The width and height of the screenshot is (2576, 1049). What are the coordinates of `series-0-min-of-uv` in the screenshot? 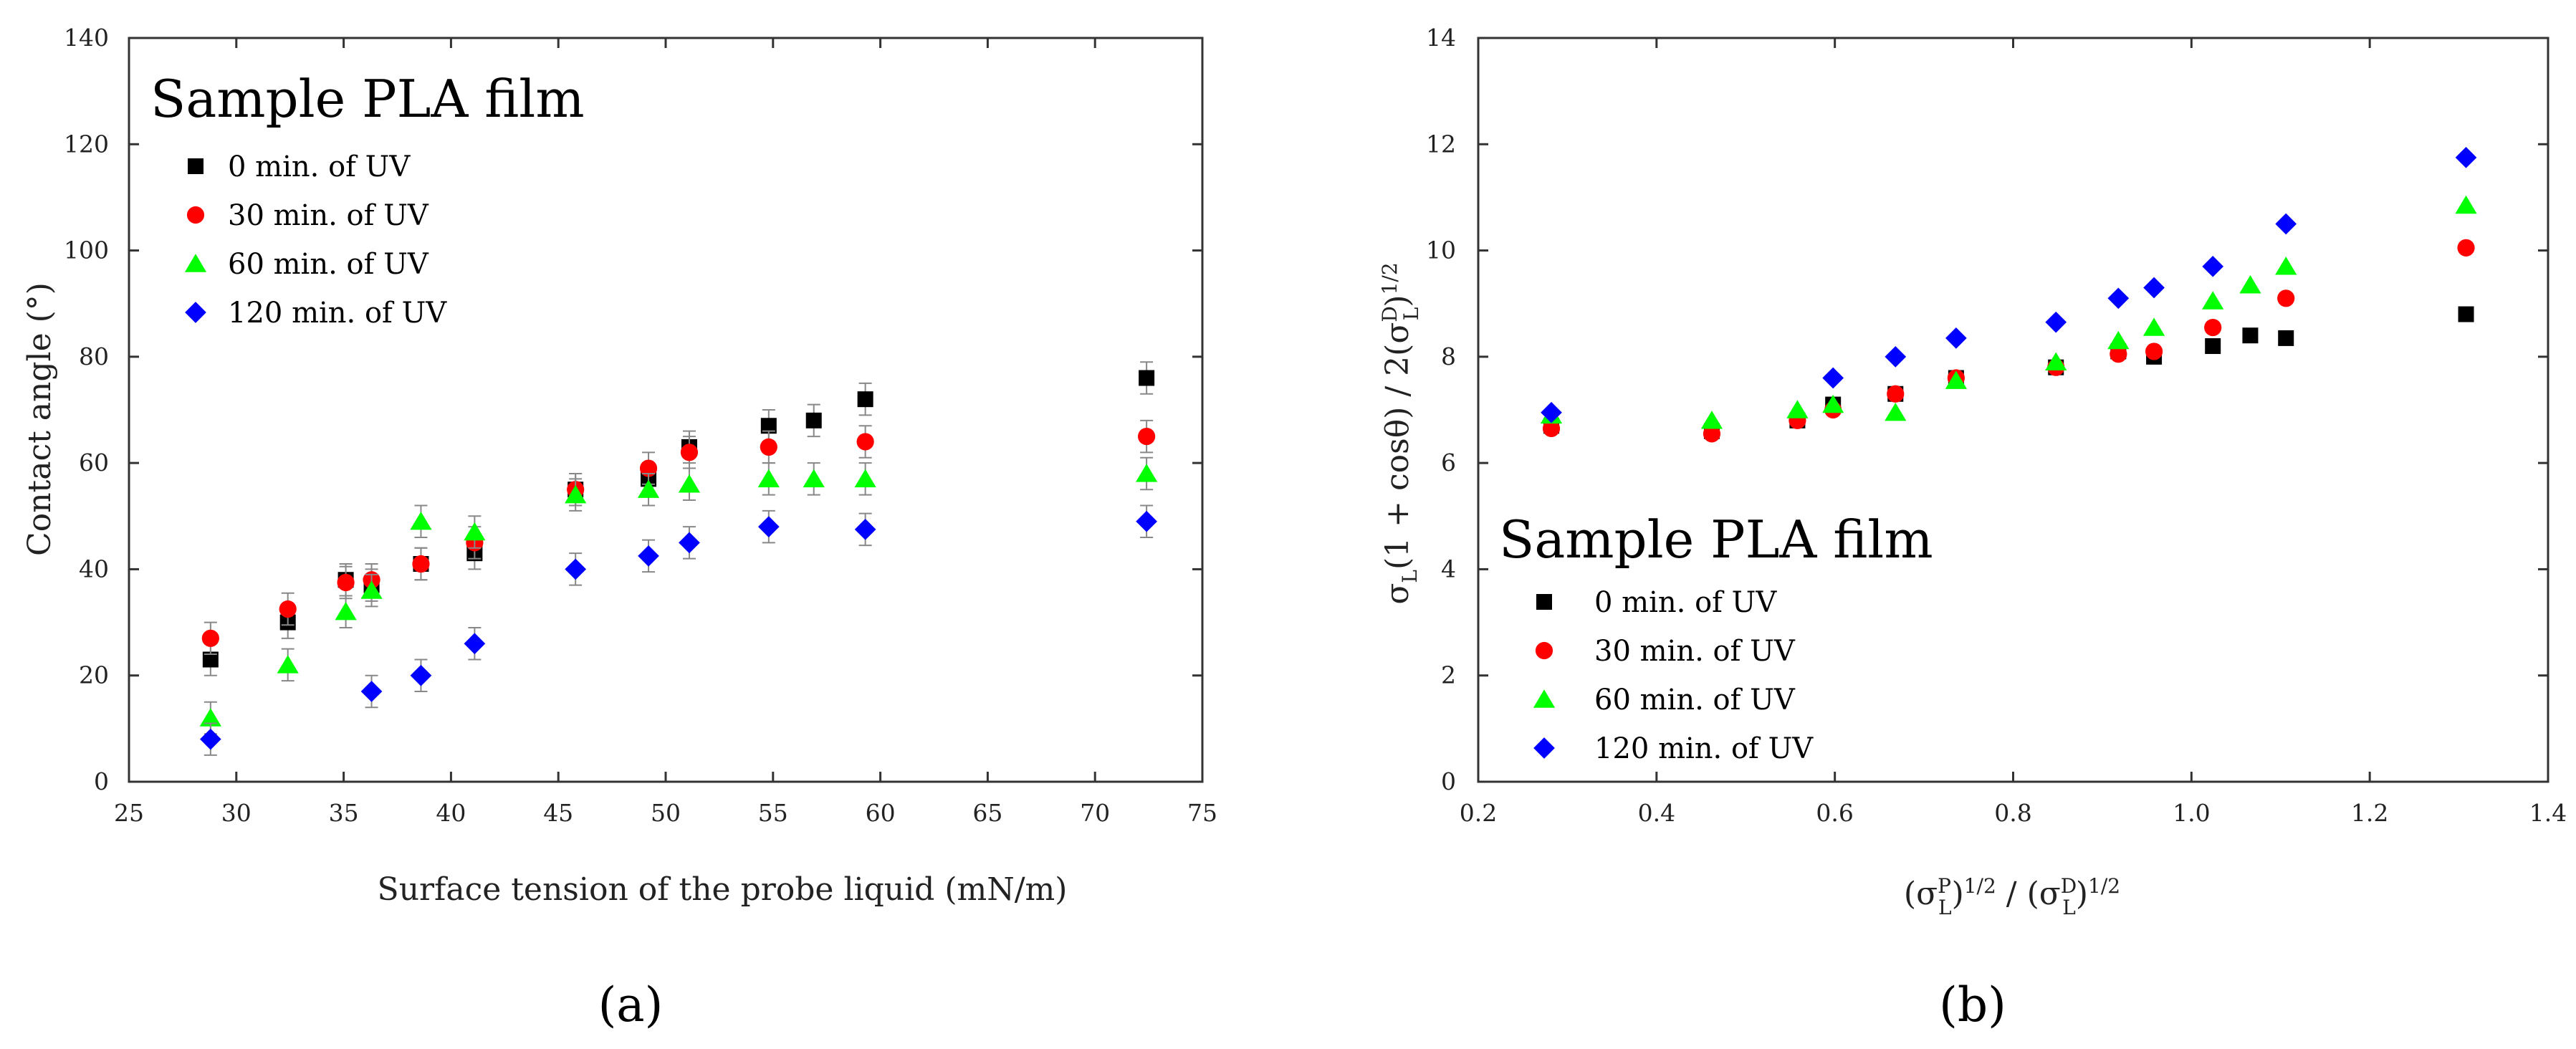 It's located at (2008, 372).